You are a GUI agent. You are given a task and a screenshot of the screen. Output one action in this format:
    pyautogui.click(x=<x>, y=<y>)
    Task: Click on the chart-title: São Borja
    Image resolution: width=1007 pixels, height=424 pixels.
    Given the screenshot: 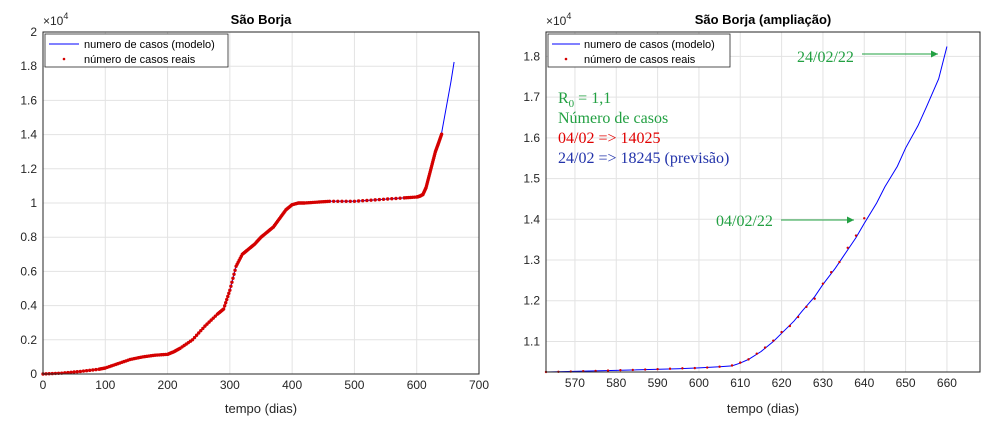 What is the action you would take?
    pyautogui.click(x=261, y=19)
    